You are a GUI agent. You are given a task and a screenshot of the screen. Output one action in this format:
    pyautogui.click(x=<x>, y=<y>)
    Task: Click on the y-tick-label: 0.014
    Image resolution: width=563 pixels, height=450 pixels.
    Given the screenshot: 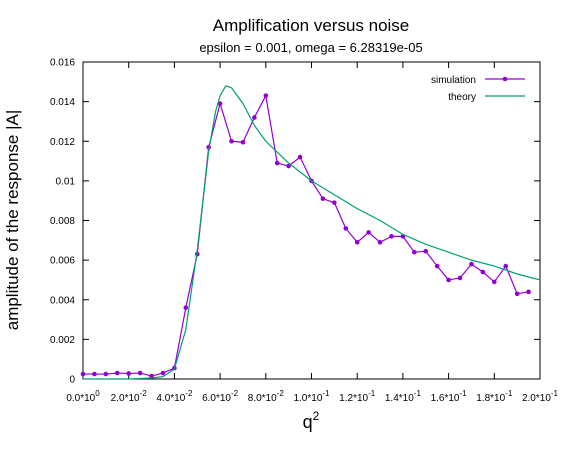 What is the action you would take?
    pyautogui.click(x=62, y=102)
    